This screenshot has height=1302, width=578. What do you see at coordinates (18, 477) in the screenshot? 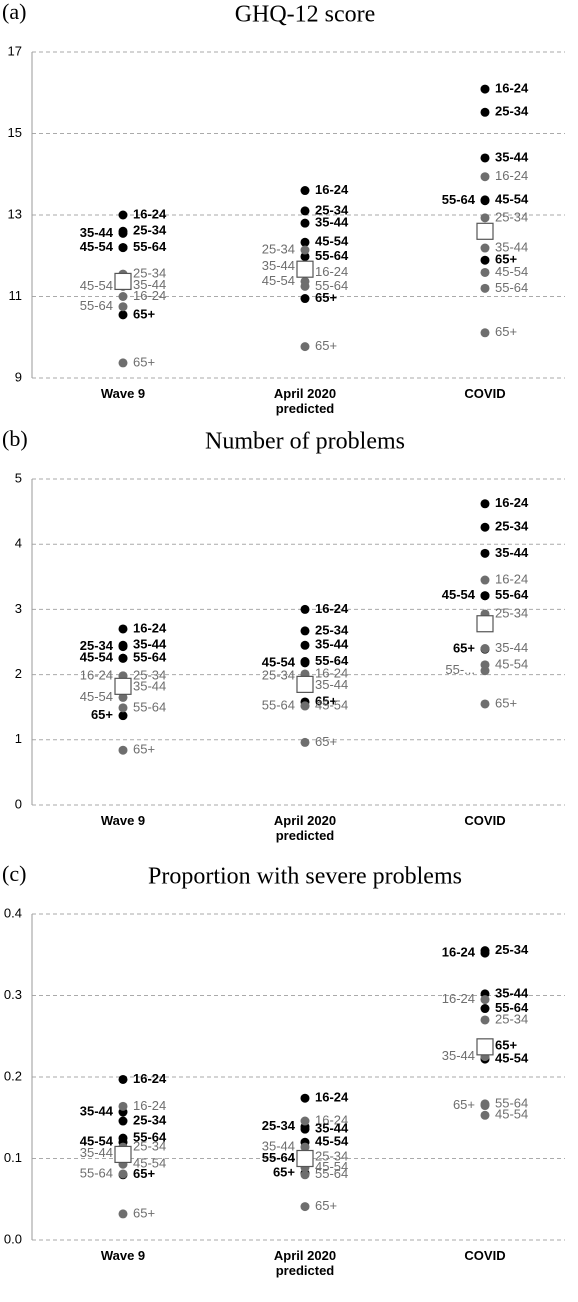
I see `y-tick-label: 5` at bounding box center [18, 477].